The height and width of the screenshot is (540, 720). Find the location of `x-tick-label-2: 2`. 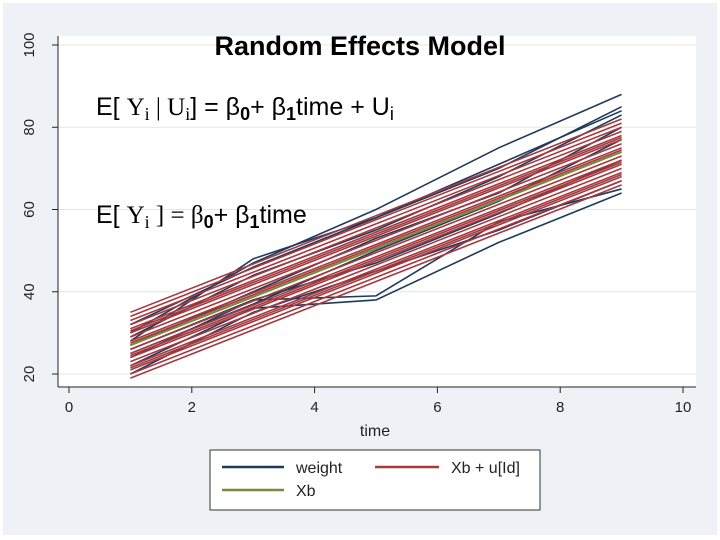

x-tick-label-2: 2 is located at coordinates (192, 407).